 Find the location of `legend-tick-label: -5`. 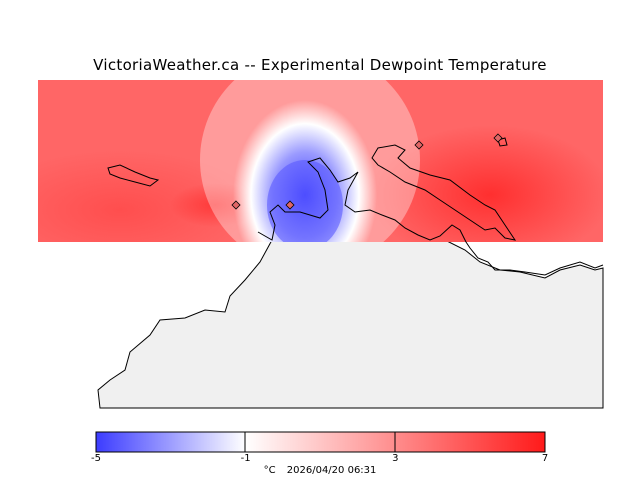

legend-tick-label: -5 is located at coordinates (96, 458).